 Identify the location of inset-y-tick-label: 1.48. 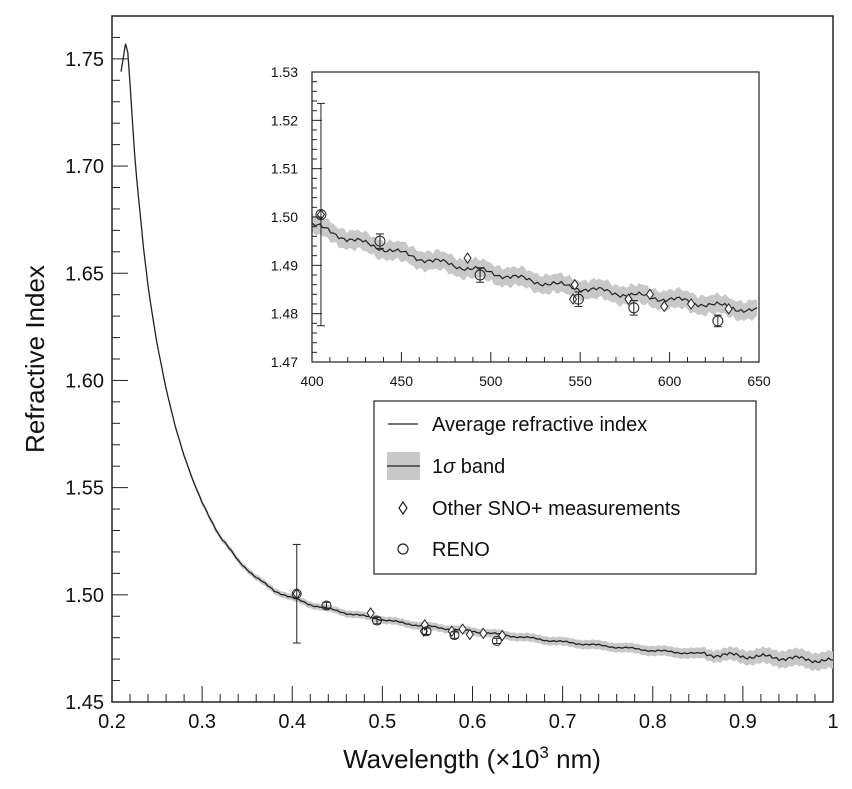
(284, 314).